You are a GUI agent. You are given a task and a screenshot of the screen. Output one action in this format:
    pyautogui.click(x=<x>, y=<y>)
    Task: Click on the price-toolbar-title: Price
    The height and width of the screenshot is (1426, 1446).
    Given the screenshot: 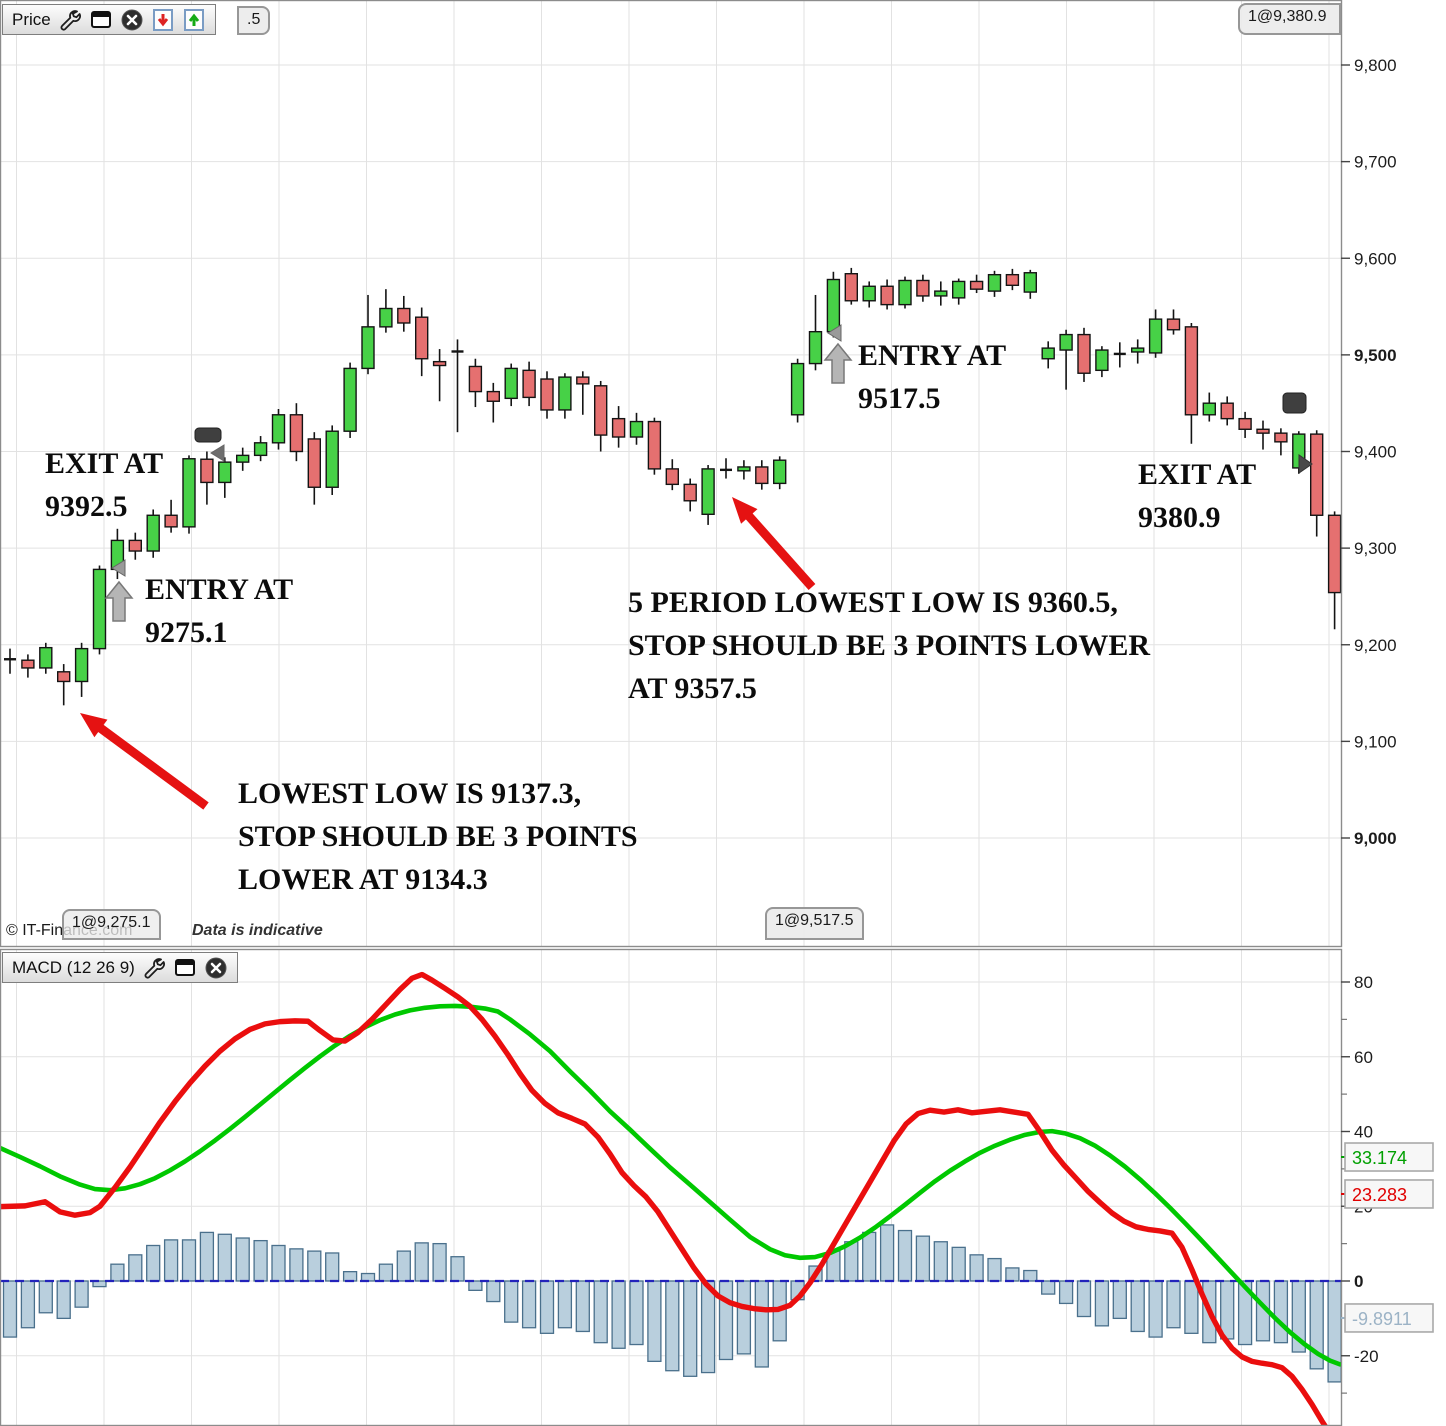 What is the action you would take?
    pyautogui.click(x=31, y=19)
    